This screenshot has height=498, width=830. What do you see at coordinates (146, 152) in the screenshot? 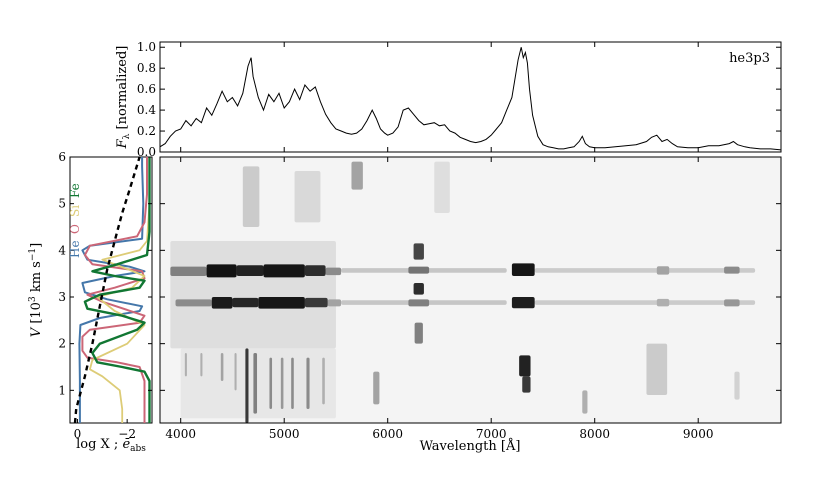
I see `top-y-tick-label: 0.0` at bounding box center [146, 152].